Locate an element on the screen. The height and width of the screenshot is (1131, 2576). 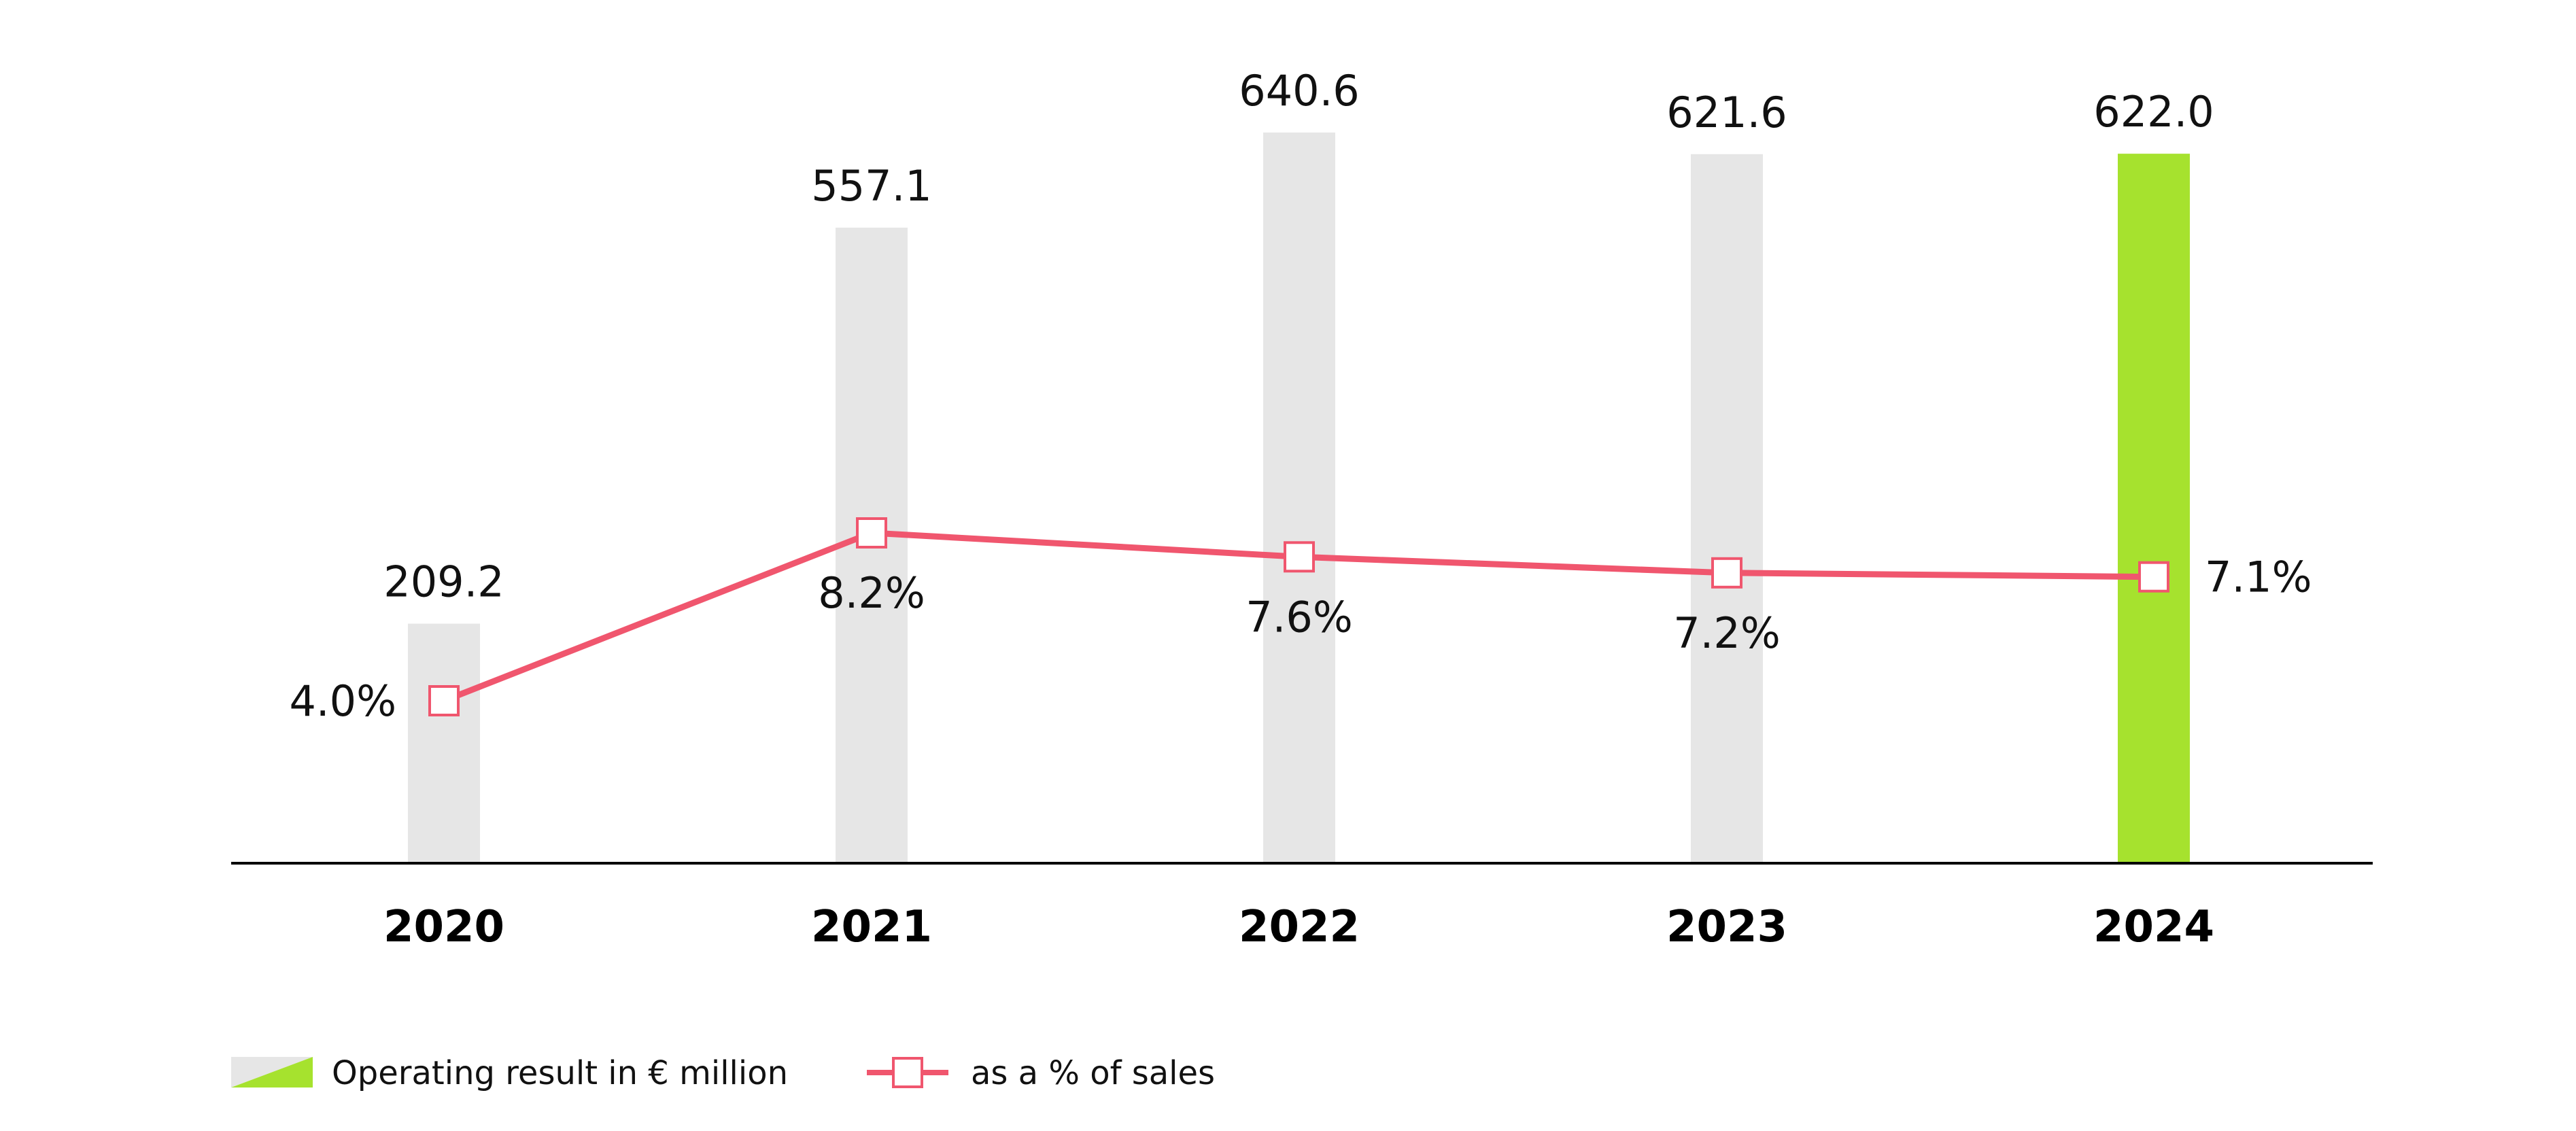
line-marker-2023 is located at coordinates (1726, 573).